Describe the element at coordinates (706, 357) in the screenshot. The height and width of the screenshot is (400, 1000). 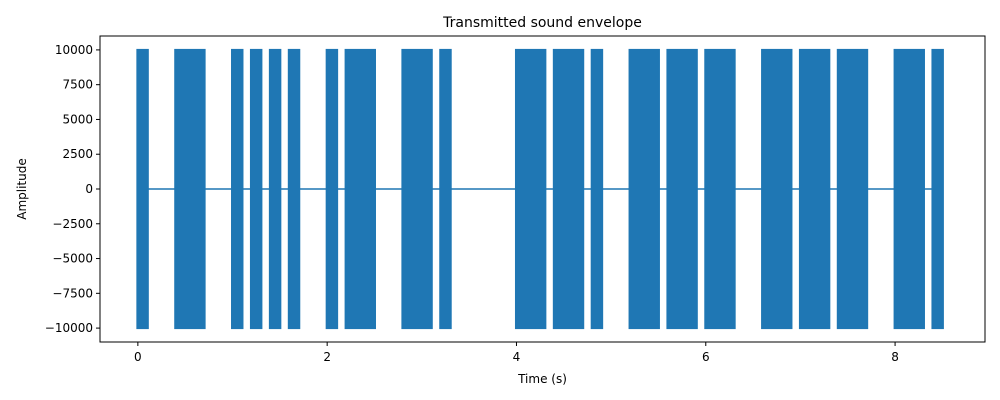
I see `x-tick-label: 6` at that location.